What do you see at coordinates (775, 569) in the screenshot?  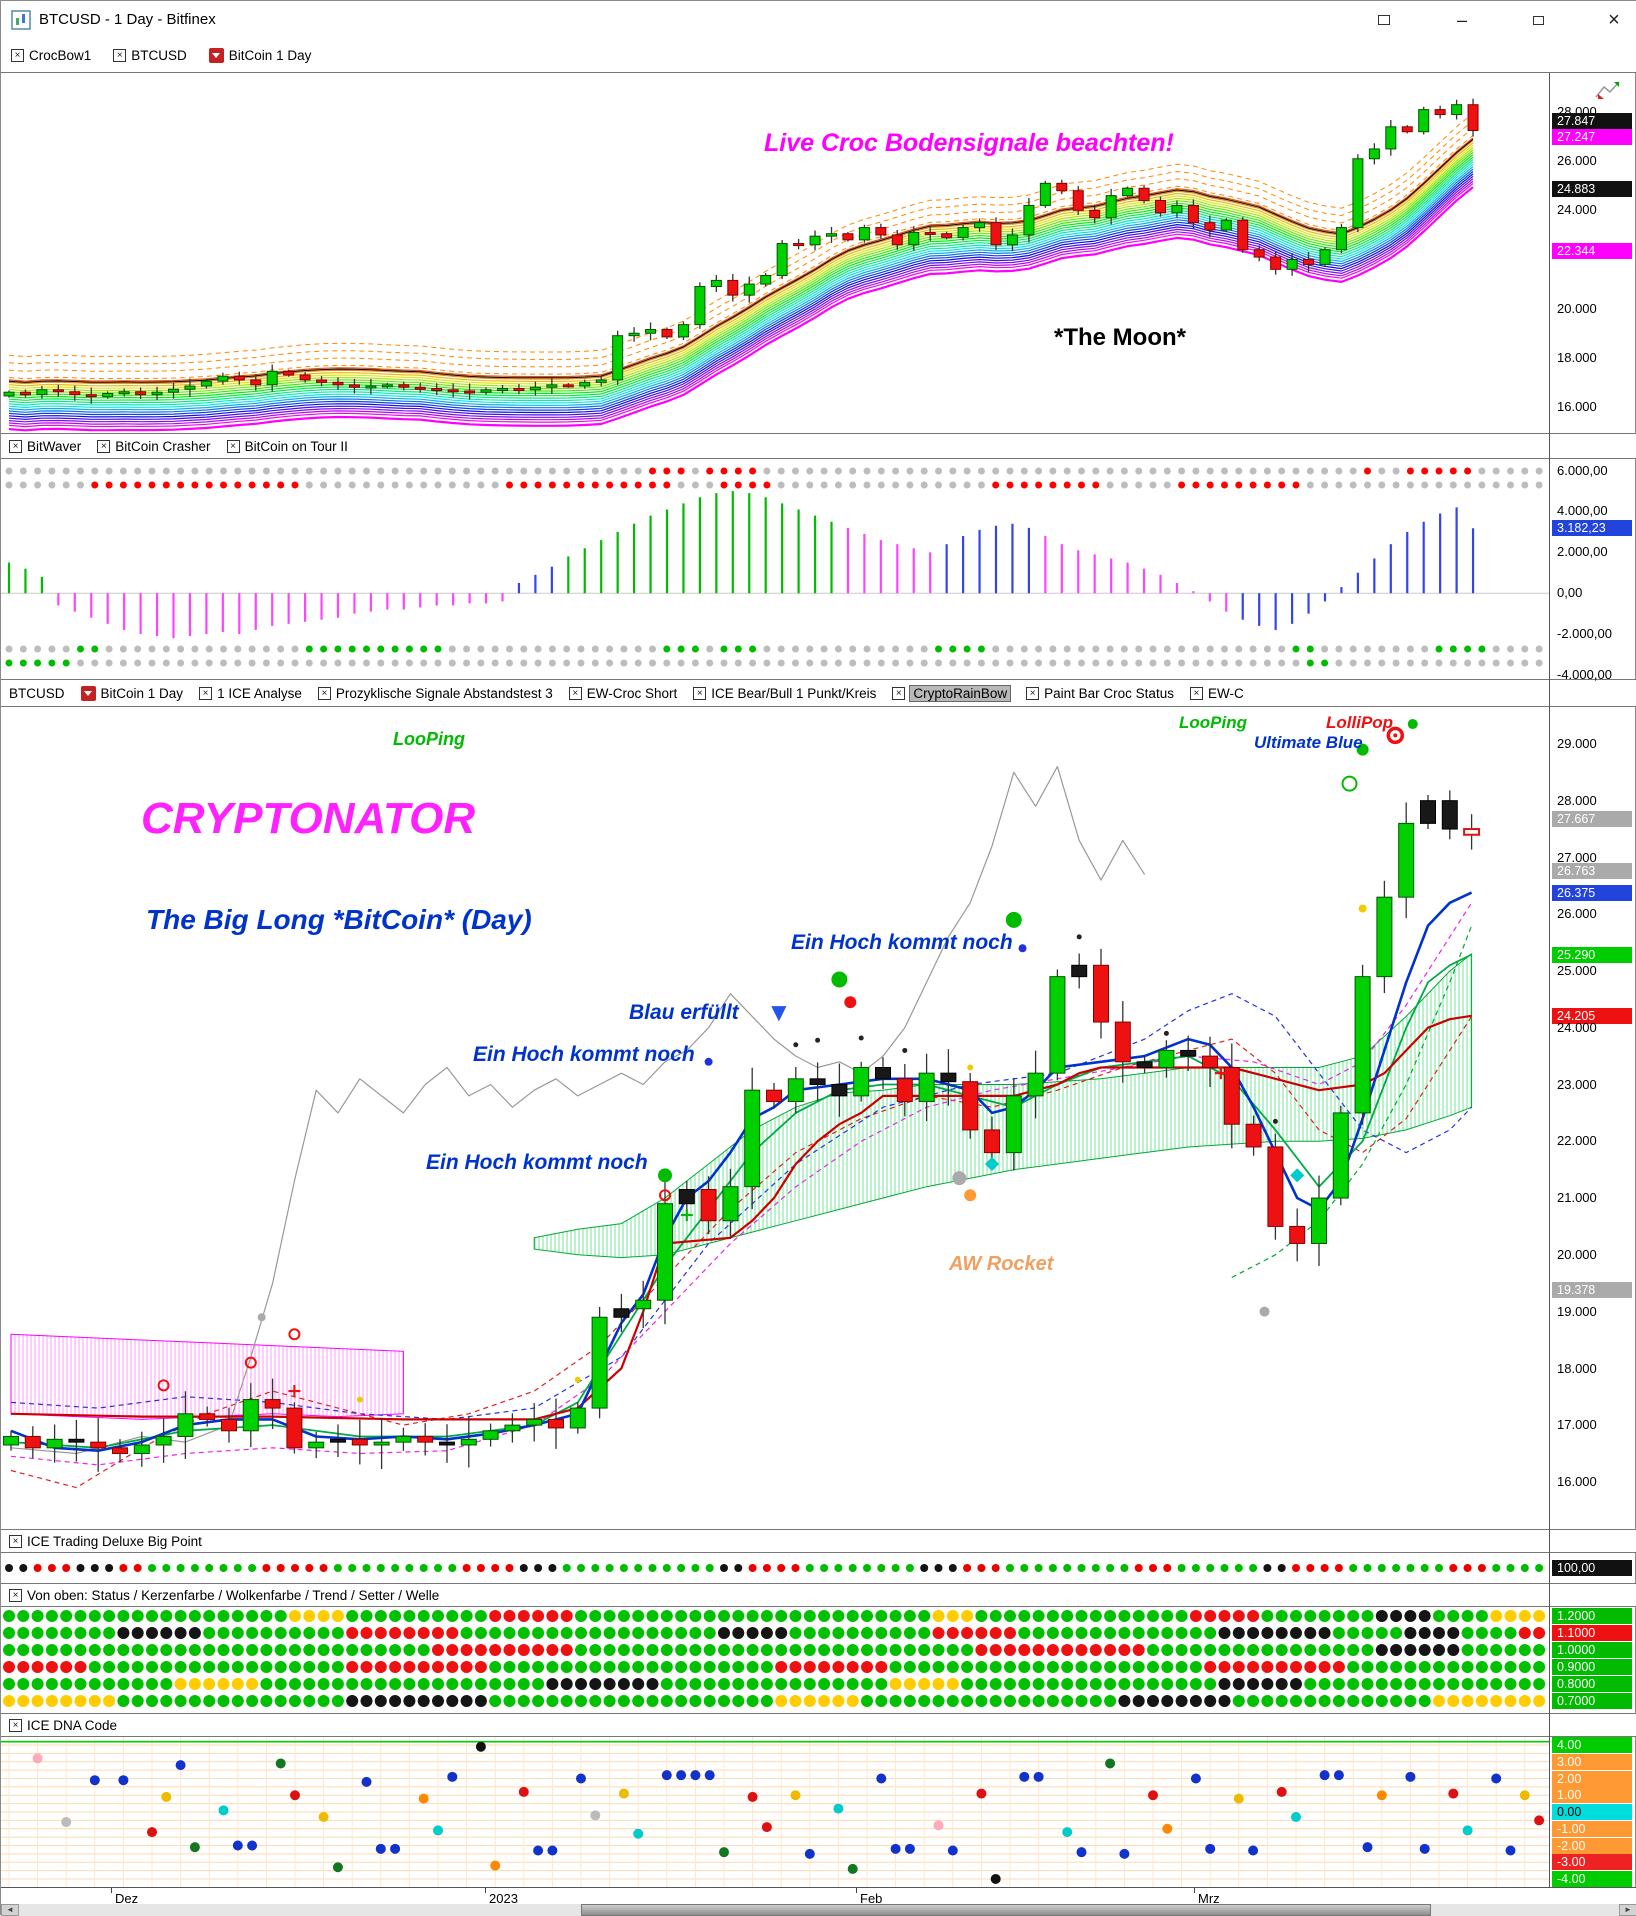 I see `oscillator-panel` at bounding box center [775, 569].